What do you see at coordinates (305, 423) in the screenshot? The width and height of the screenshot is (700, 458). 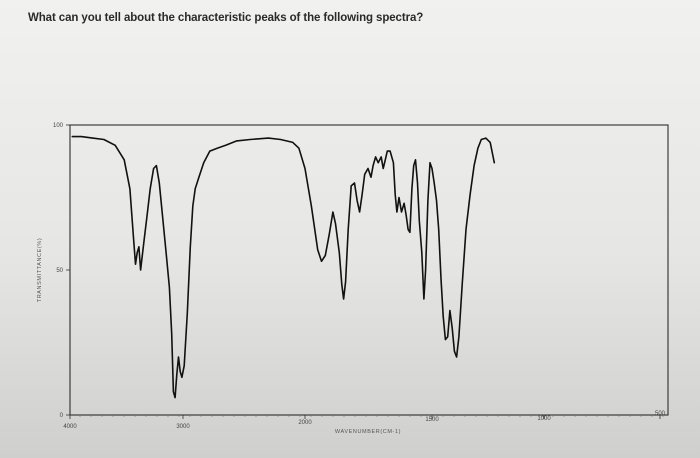 I see `x-tick-label: 2000` at bounding box center [305, 423].